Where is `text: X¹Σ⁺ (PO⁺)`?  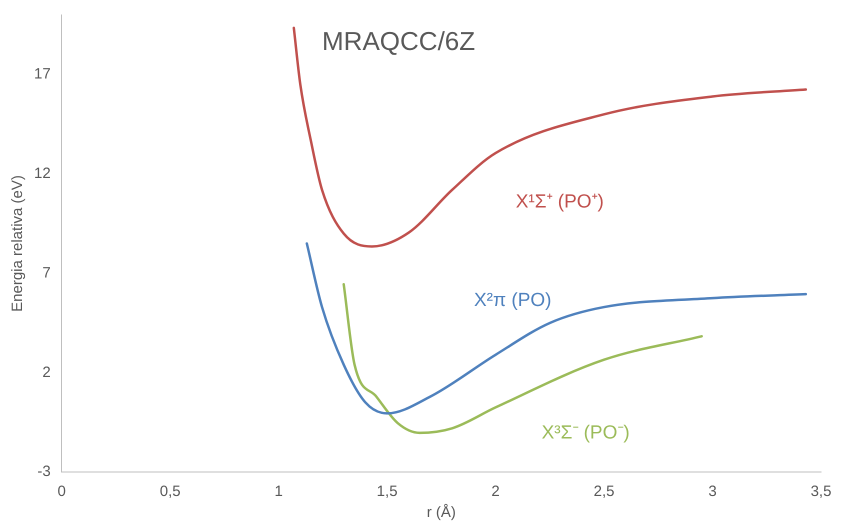
text: X¹Σ⁺ (PO⁺) is located at coordinates (560, 202).